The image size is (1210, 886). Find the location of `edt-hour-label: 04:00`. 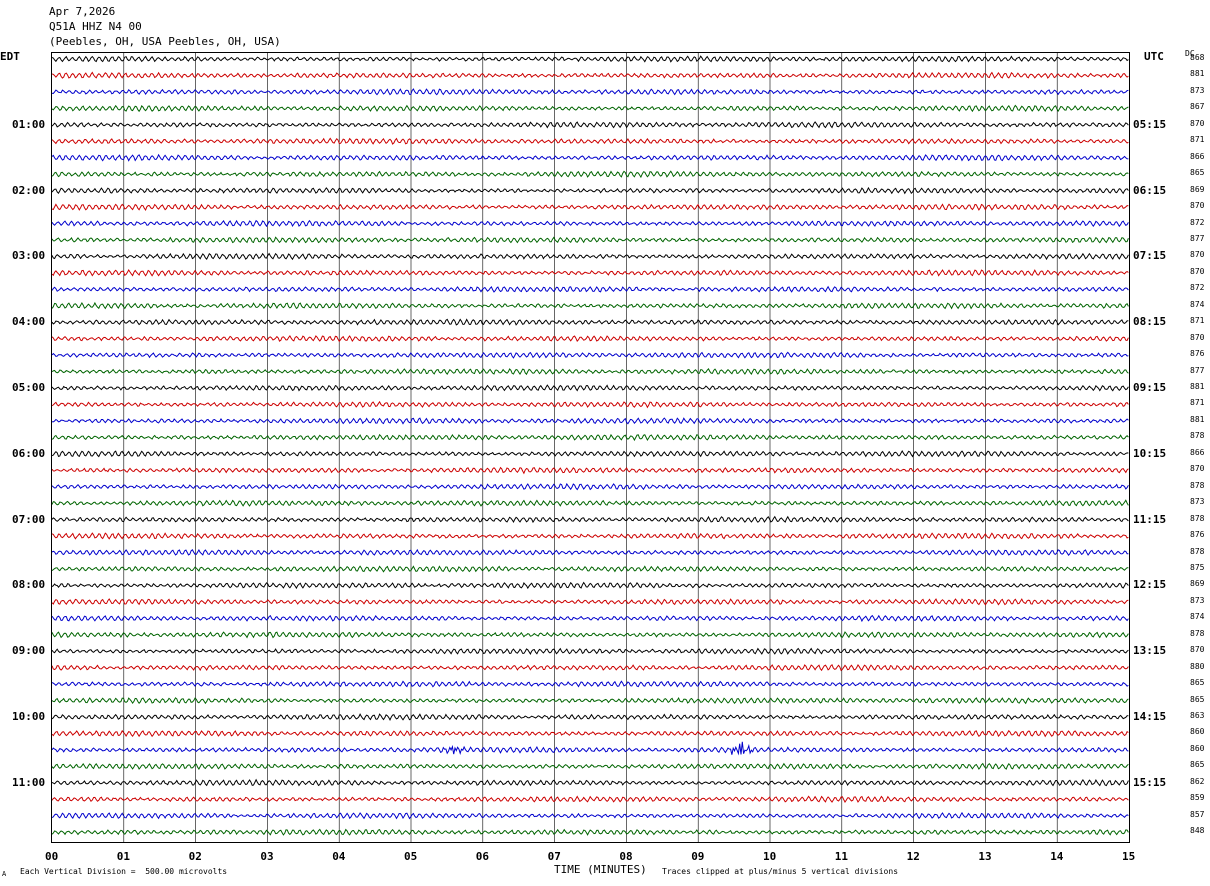

edt-hour-label: 04:00 is located at coordinates (29, 322).